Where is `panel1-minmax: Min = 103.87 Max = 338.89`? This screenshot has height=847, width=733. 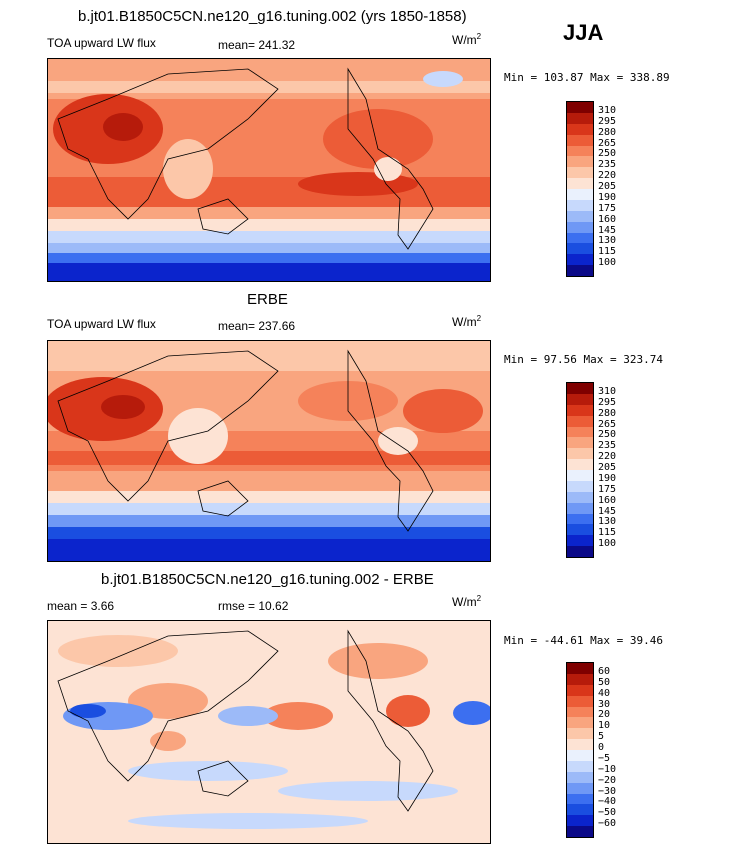 panel1-minmax: Min = 103.87 Max = 338.89 is located at coordinates (587, 77).